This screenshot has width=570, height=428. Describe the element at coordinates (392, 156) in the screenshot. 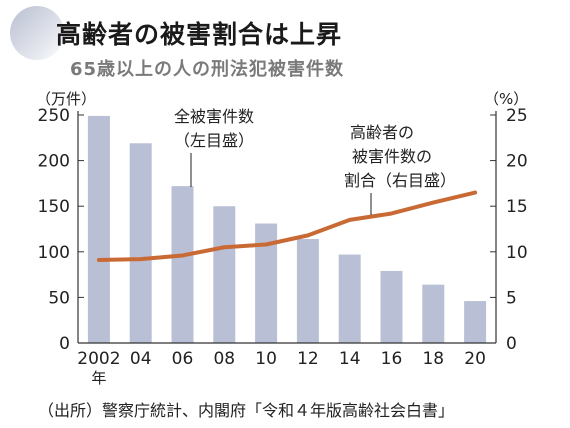

I see `annotation-ratio-line2: 被害件数の` at that location.